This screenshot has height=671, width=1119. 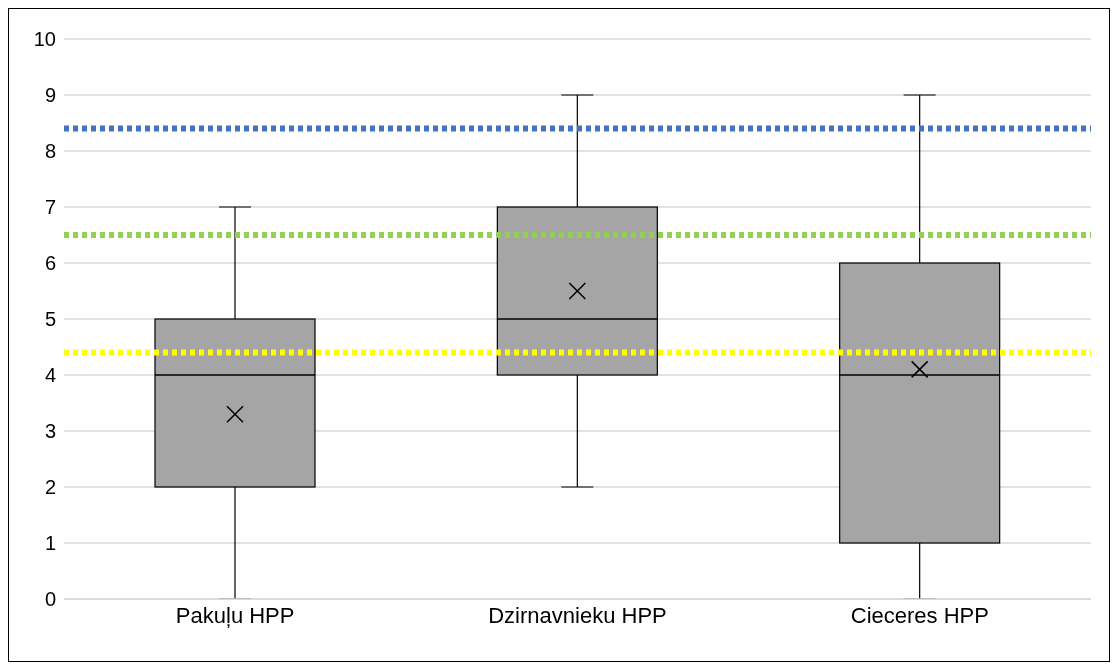 I want to click on y-tick-label: 8, so click(x=50, y=151).